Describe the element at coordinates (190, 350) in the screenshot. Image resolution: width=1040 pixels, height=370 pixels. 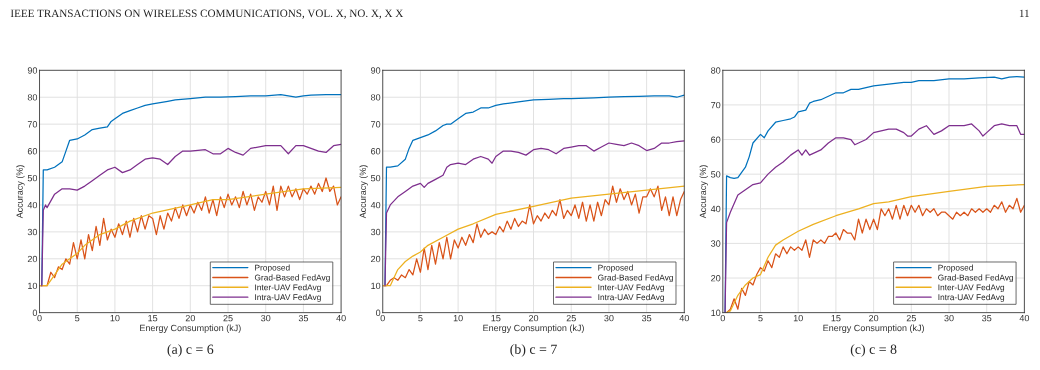
I see `text: (a) c = 6` at that location.